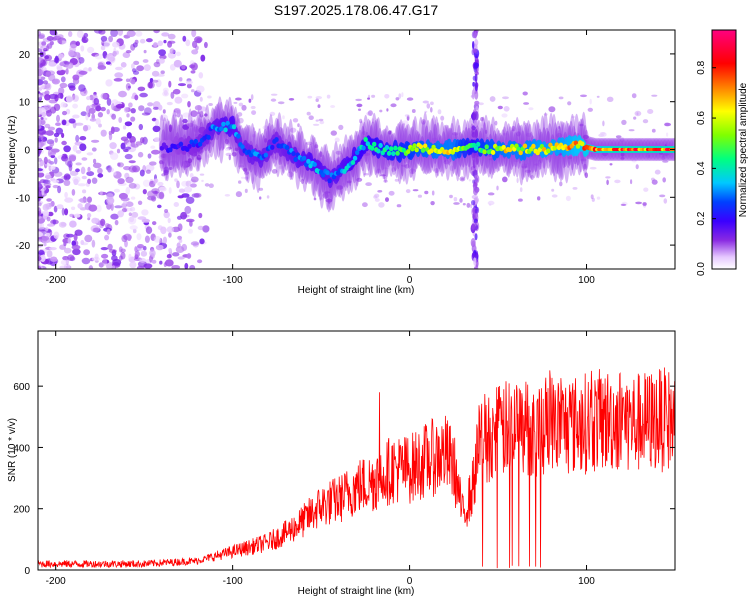 This screenshot has height=600, width=750. What do you see at coordinates (701, 168) in the screenshot?
I see `colorbar-tick-label: 0.4` at bounding box center [701, 168].